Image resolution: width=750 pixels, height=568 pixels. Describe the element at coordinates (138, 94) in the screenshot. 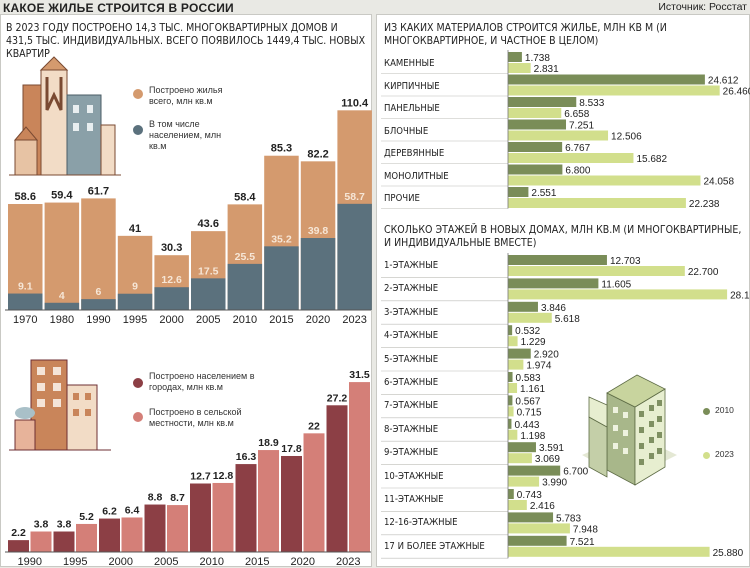

I see `legend-total-dot` at that location.